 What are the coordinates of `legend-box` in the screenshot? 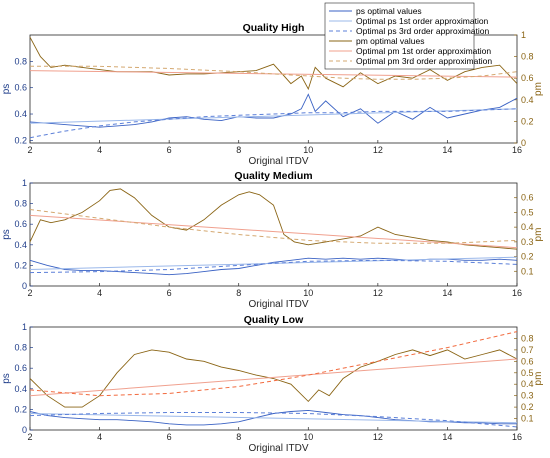 It's located at (399, 36).